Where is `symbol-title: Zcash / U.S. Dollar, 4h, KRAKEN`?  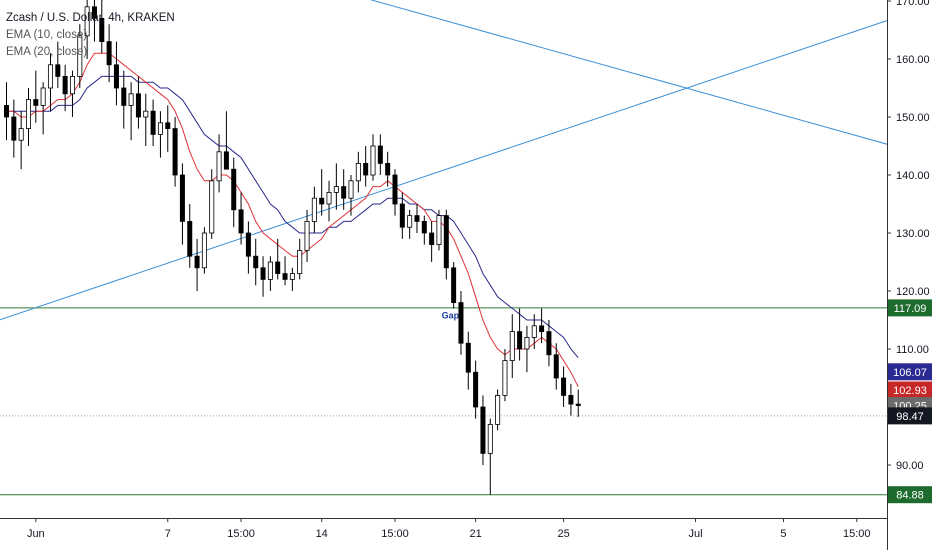
symbol-title: Zcash / U.S. Dollar, 4h, KRAKEN is located at coordinates (90, 18).